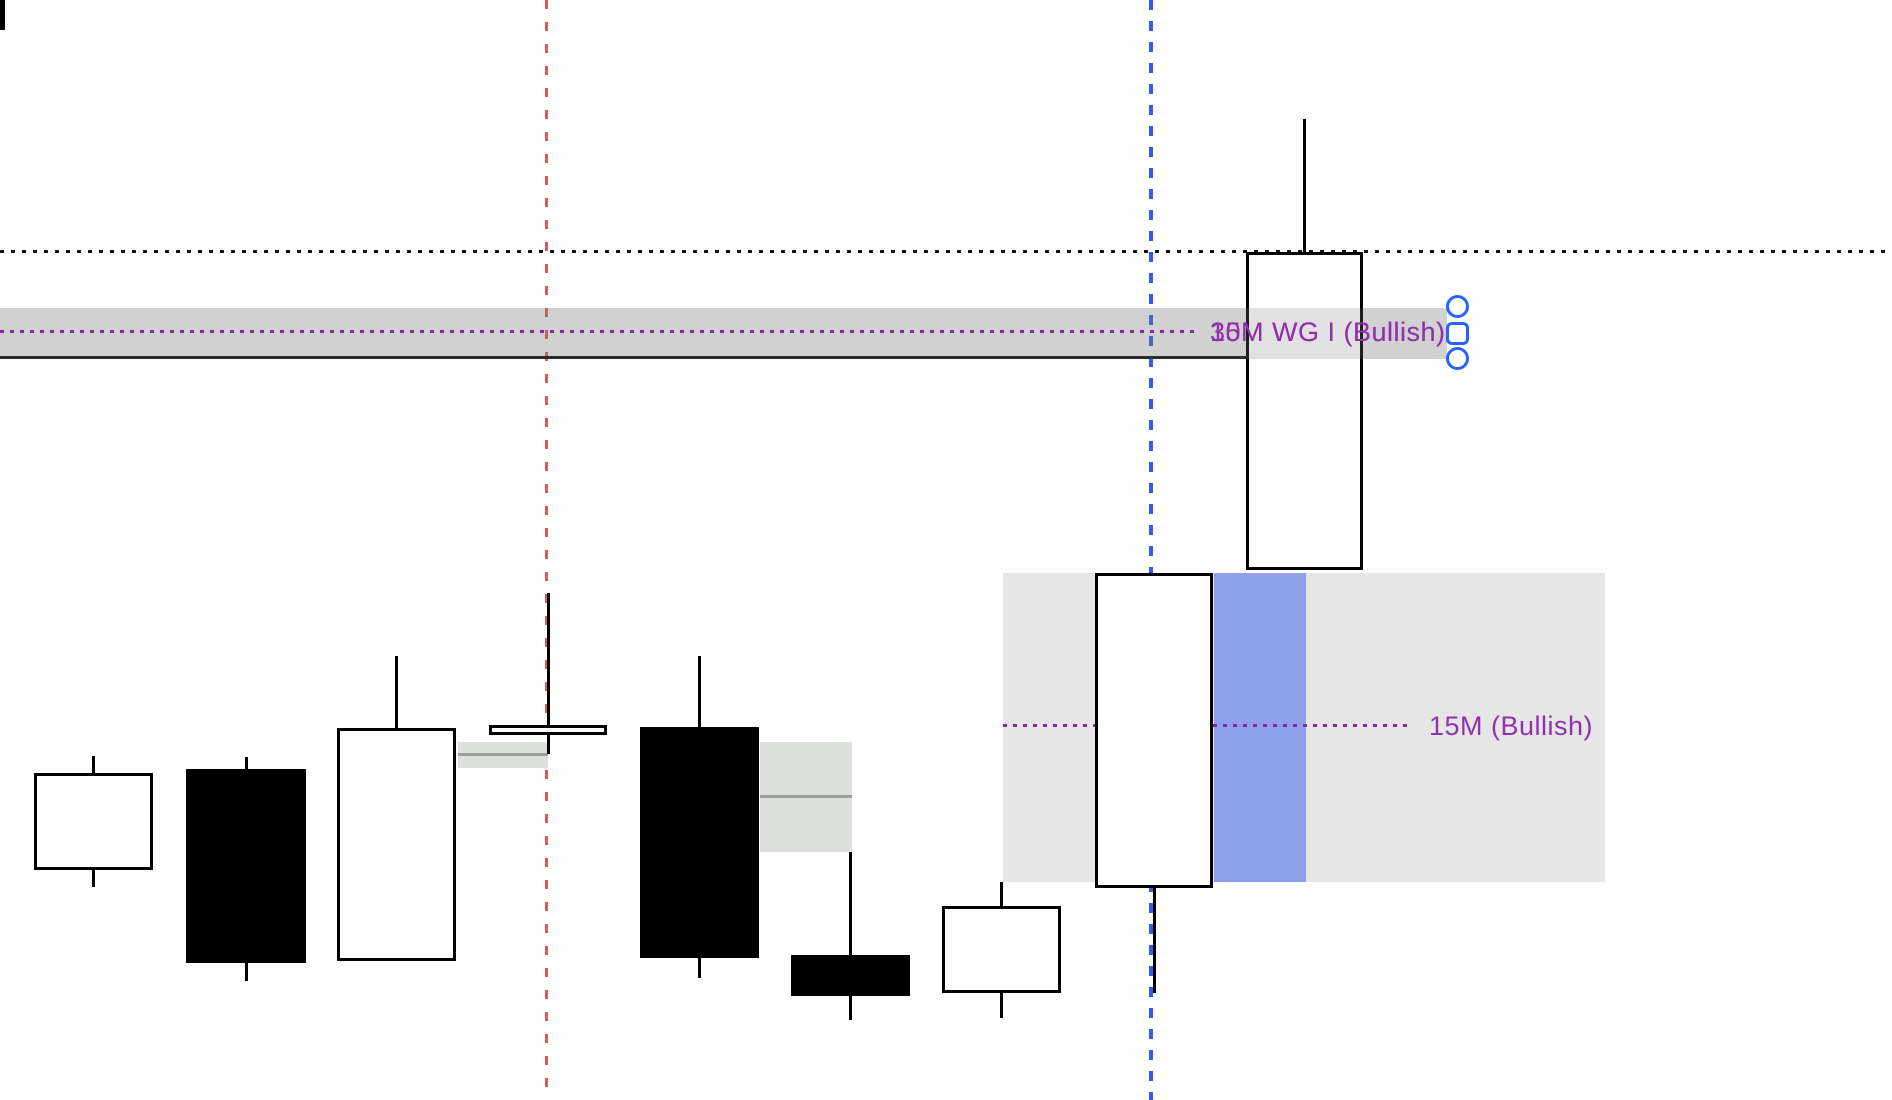 This screenshot has height=1100, width=1892. I want to click on wick-gap-label-30m: 30M WG I (Bullish), so click(1328, 331).